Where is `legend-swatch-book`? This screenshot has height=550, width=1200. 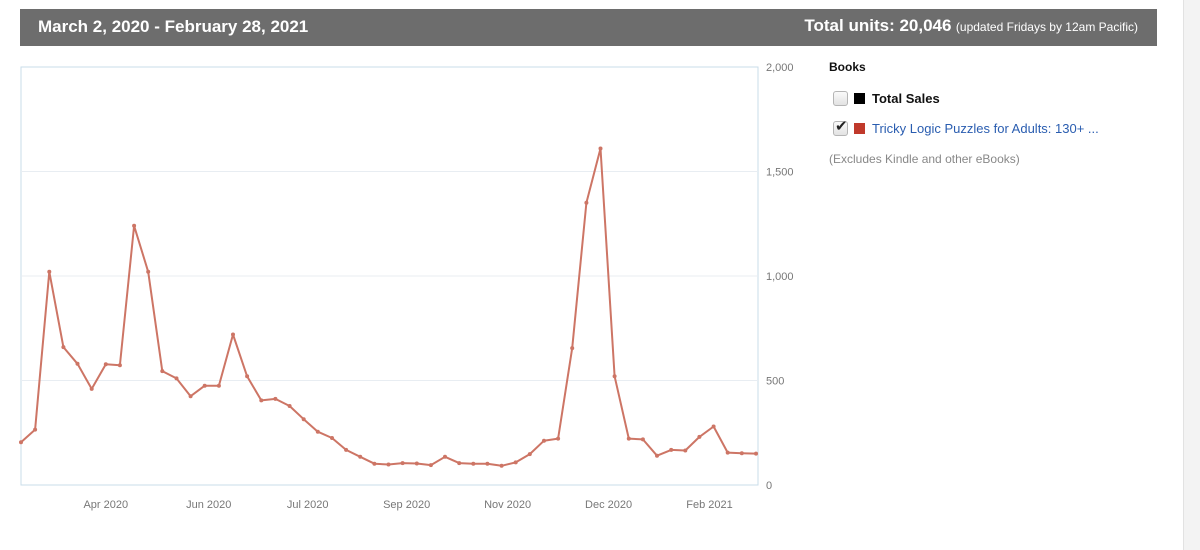 legend-swatch-book is located at coordinates (859, 128).